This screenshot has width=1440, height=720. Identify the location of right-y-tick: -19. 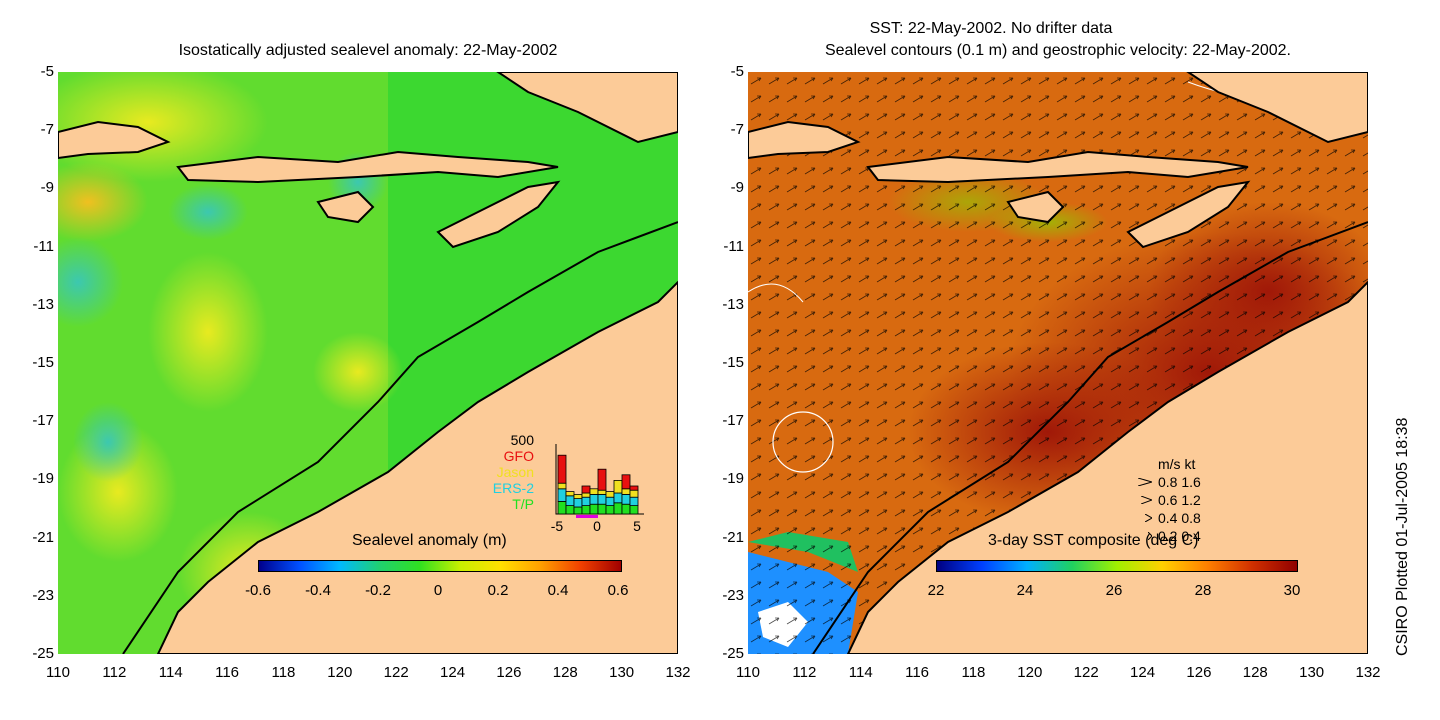
(733, 479).